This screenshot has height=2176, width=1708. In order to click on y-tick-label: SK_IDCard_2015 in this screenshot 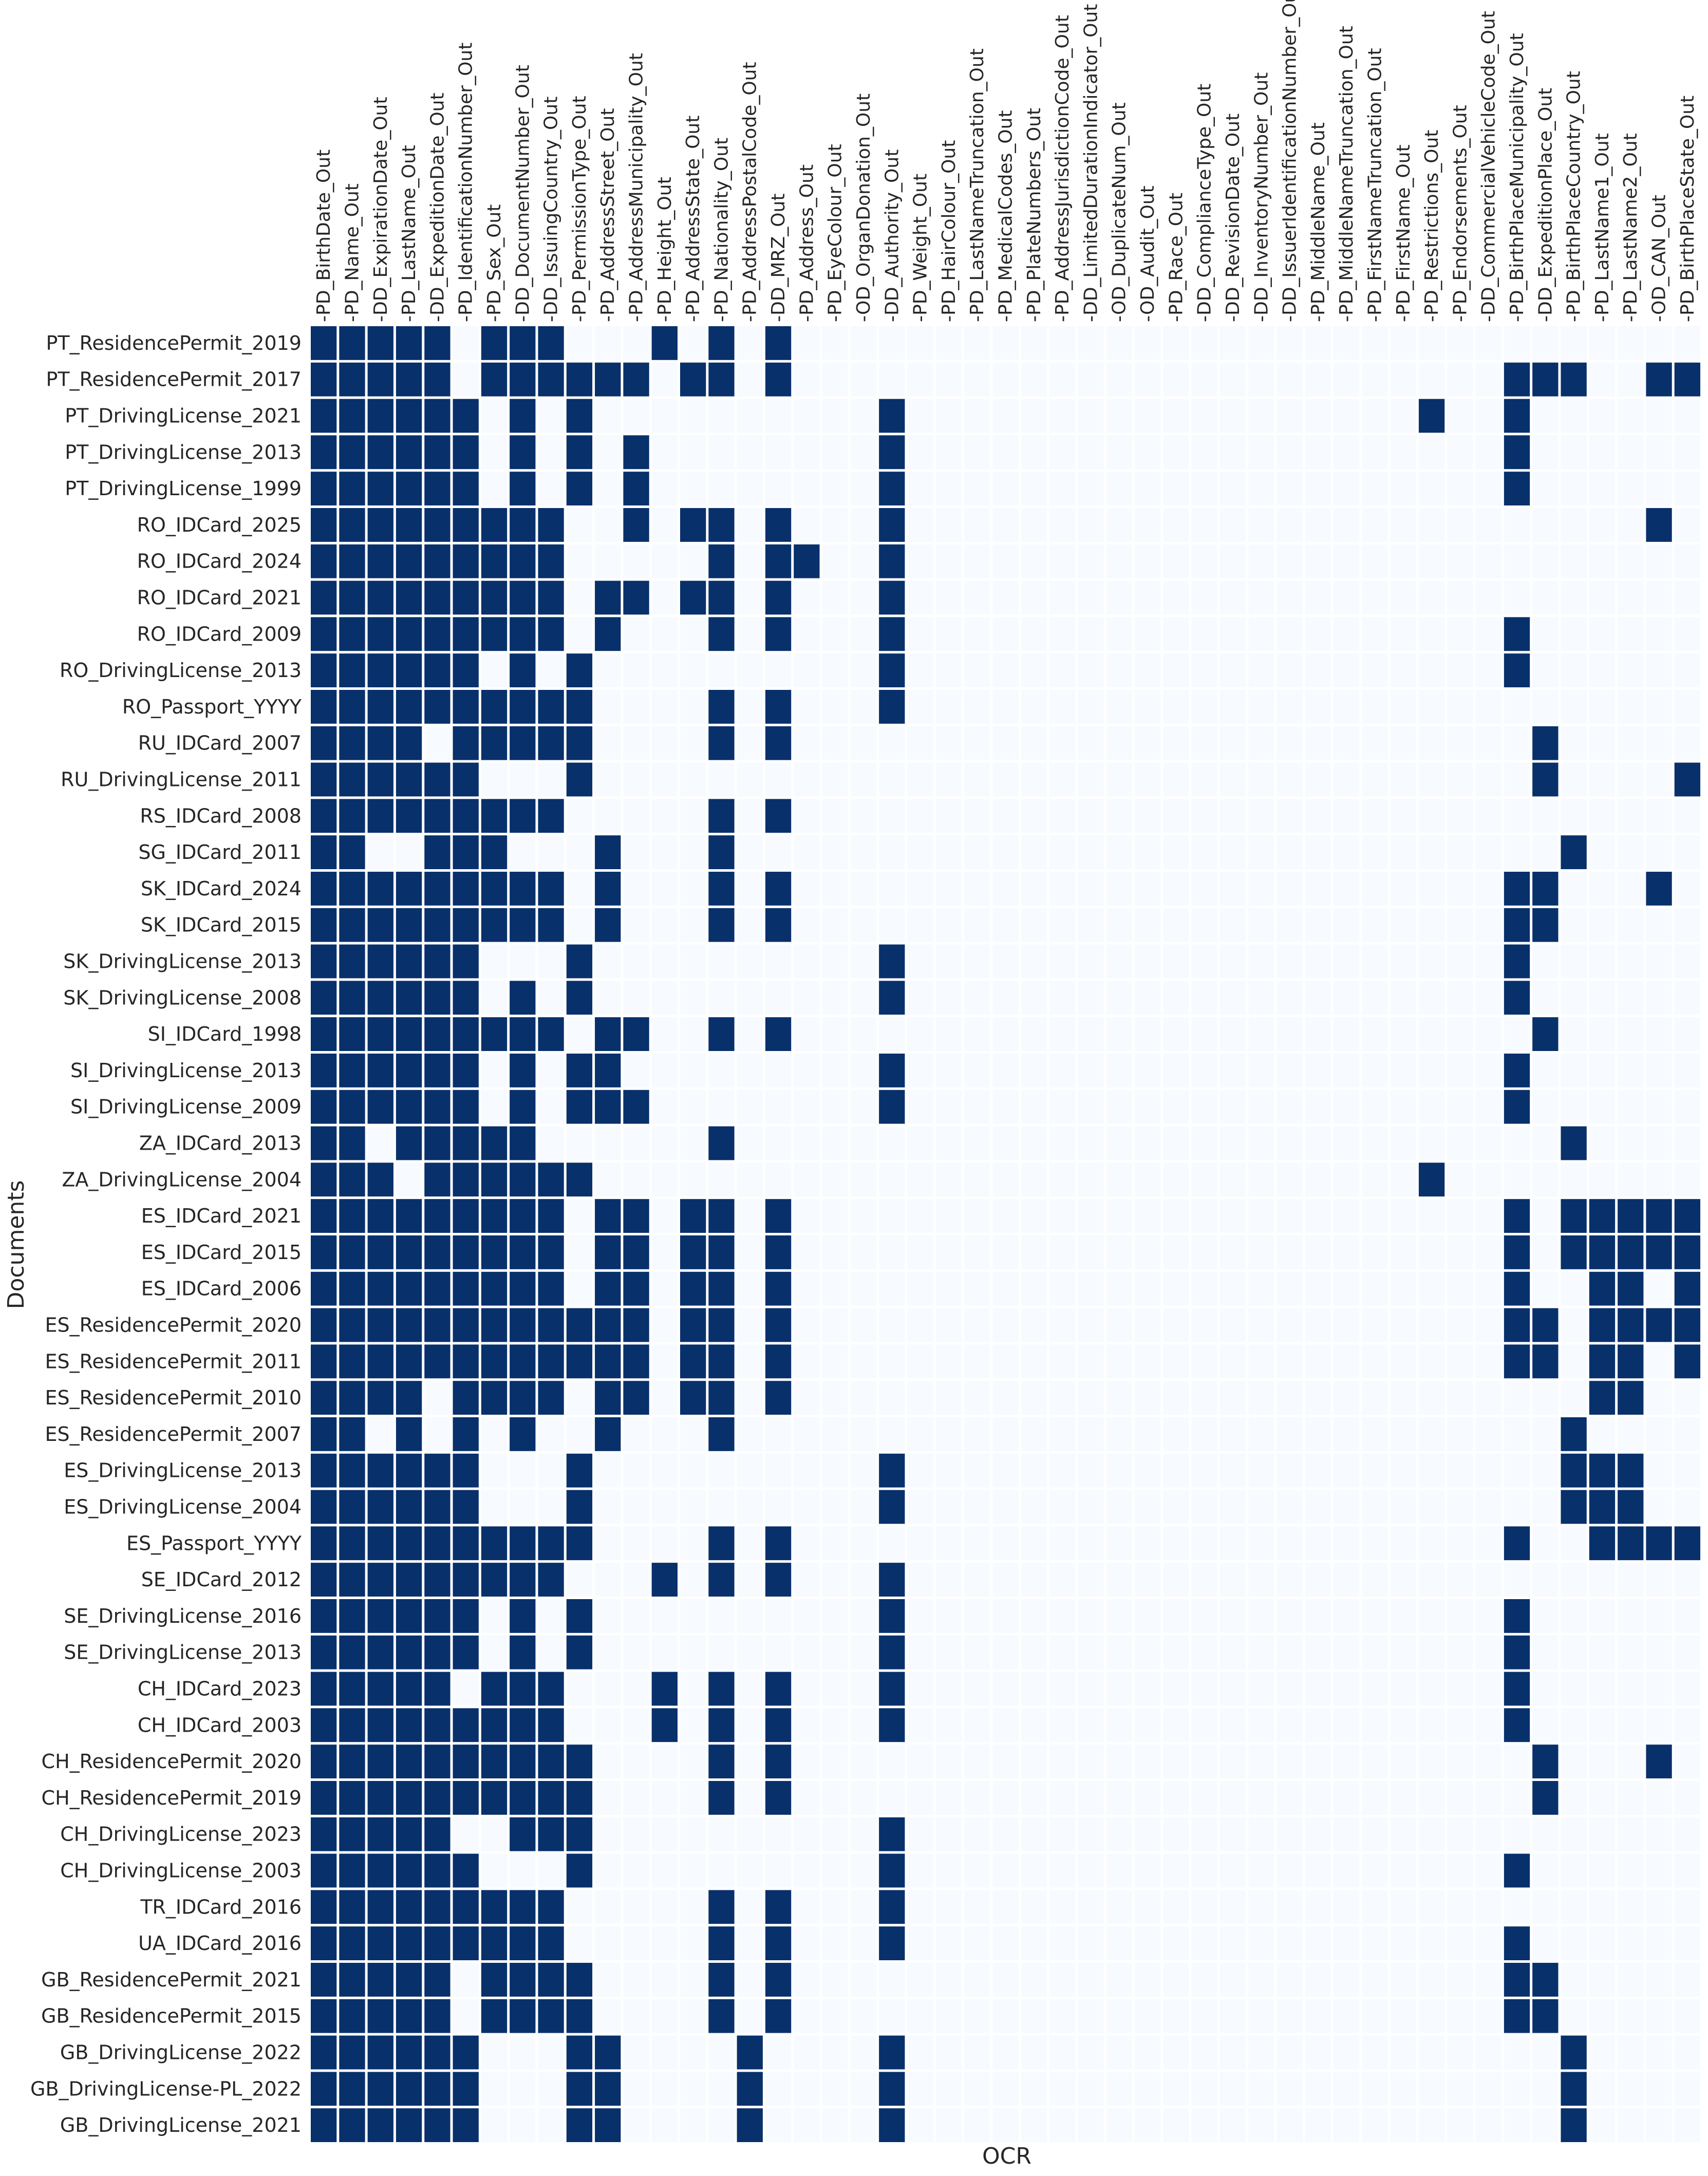, I will do `click(221, 925)`.